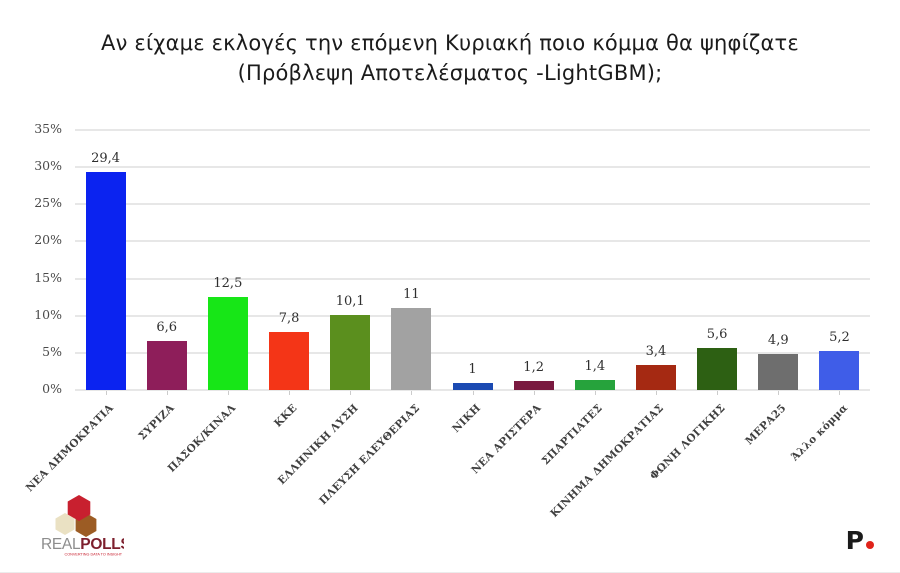  I want to click on y-axis-label: 10%, so click(48, 314).